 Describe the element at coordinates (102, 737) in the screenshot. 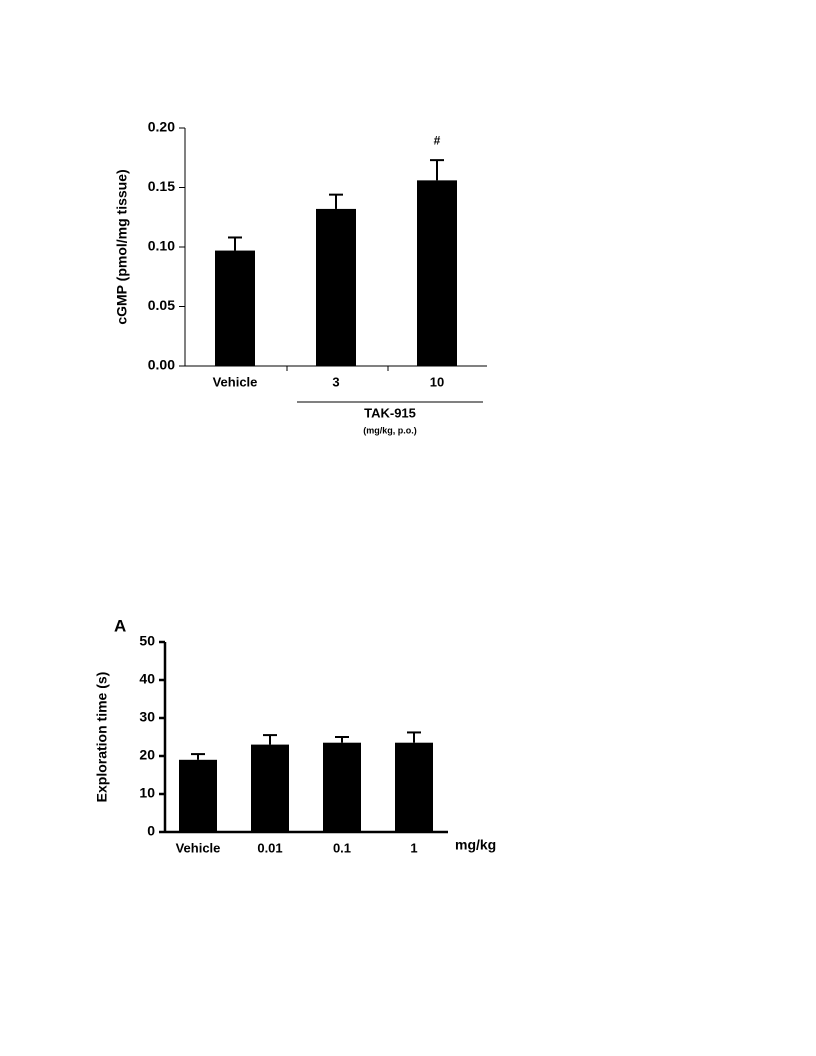

I see `y-axis-label: Exploration time (s)` at that location.